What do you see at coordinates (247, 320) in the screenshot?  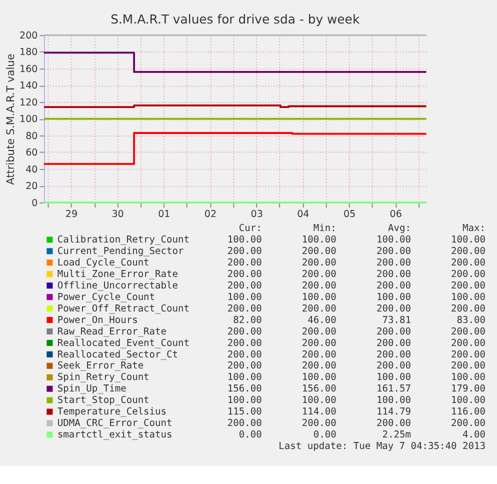 I see `text: 82.00` at bounding box center [247, 320].